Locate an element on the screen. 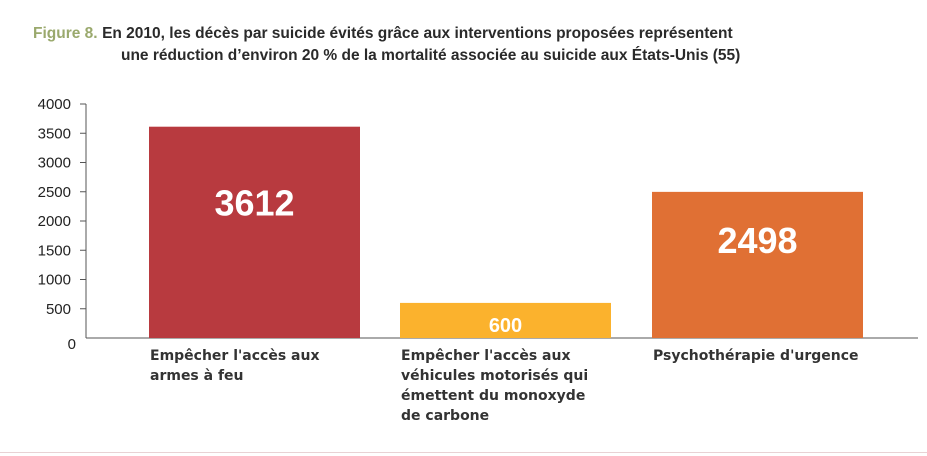 The width and height of the screenshot is (927, 456). category-label-line: armes à feu is located at coordinates (197, 376).